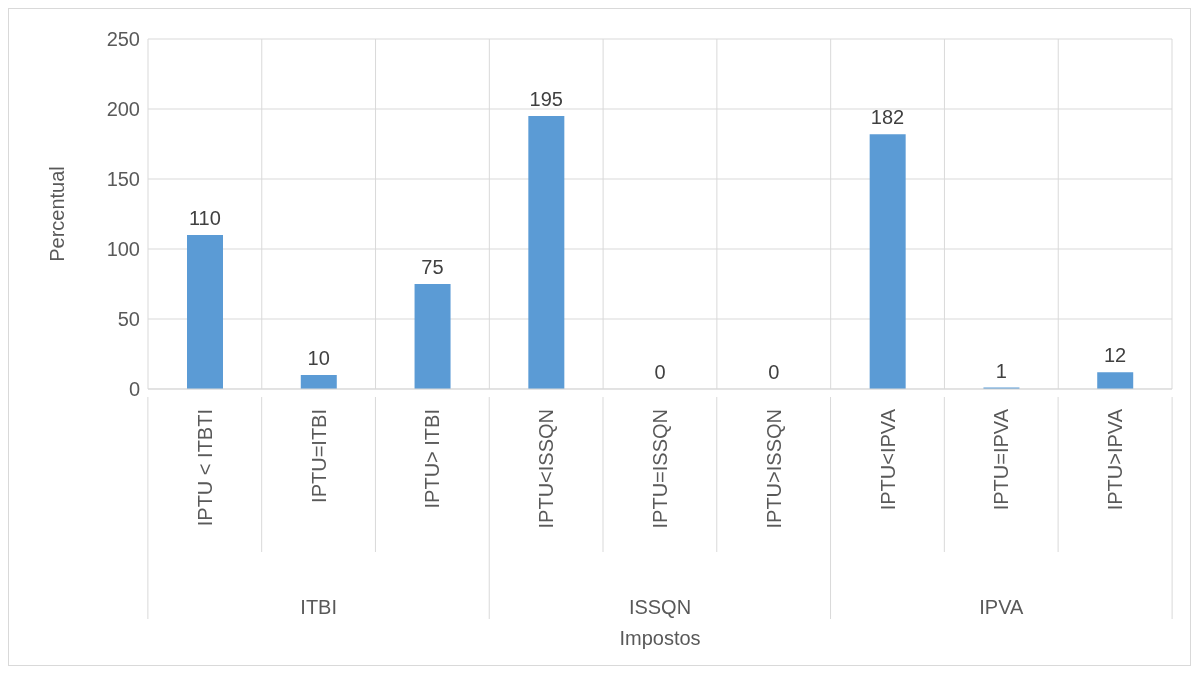  What do you see at coordinates (318, 456) in the screenshot?
I see `x-tick-label: IPTU=ITBI` at bounding box center [318, 456].